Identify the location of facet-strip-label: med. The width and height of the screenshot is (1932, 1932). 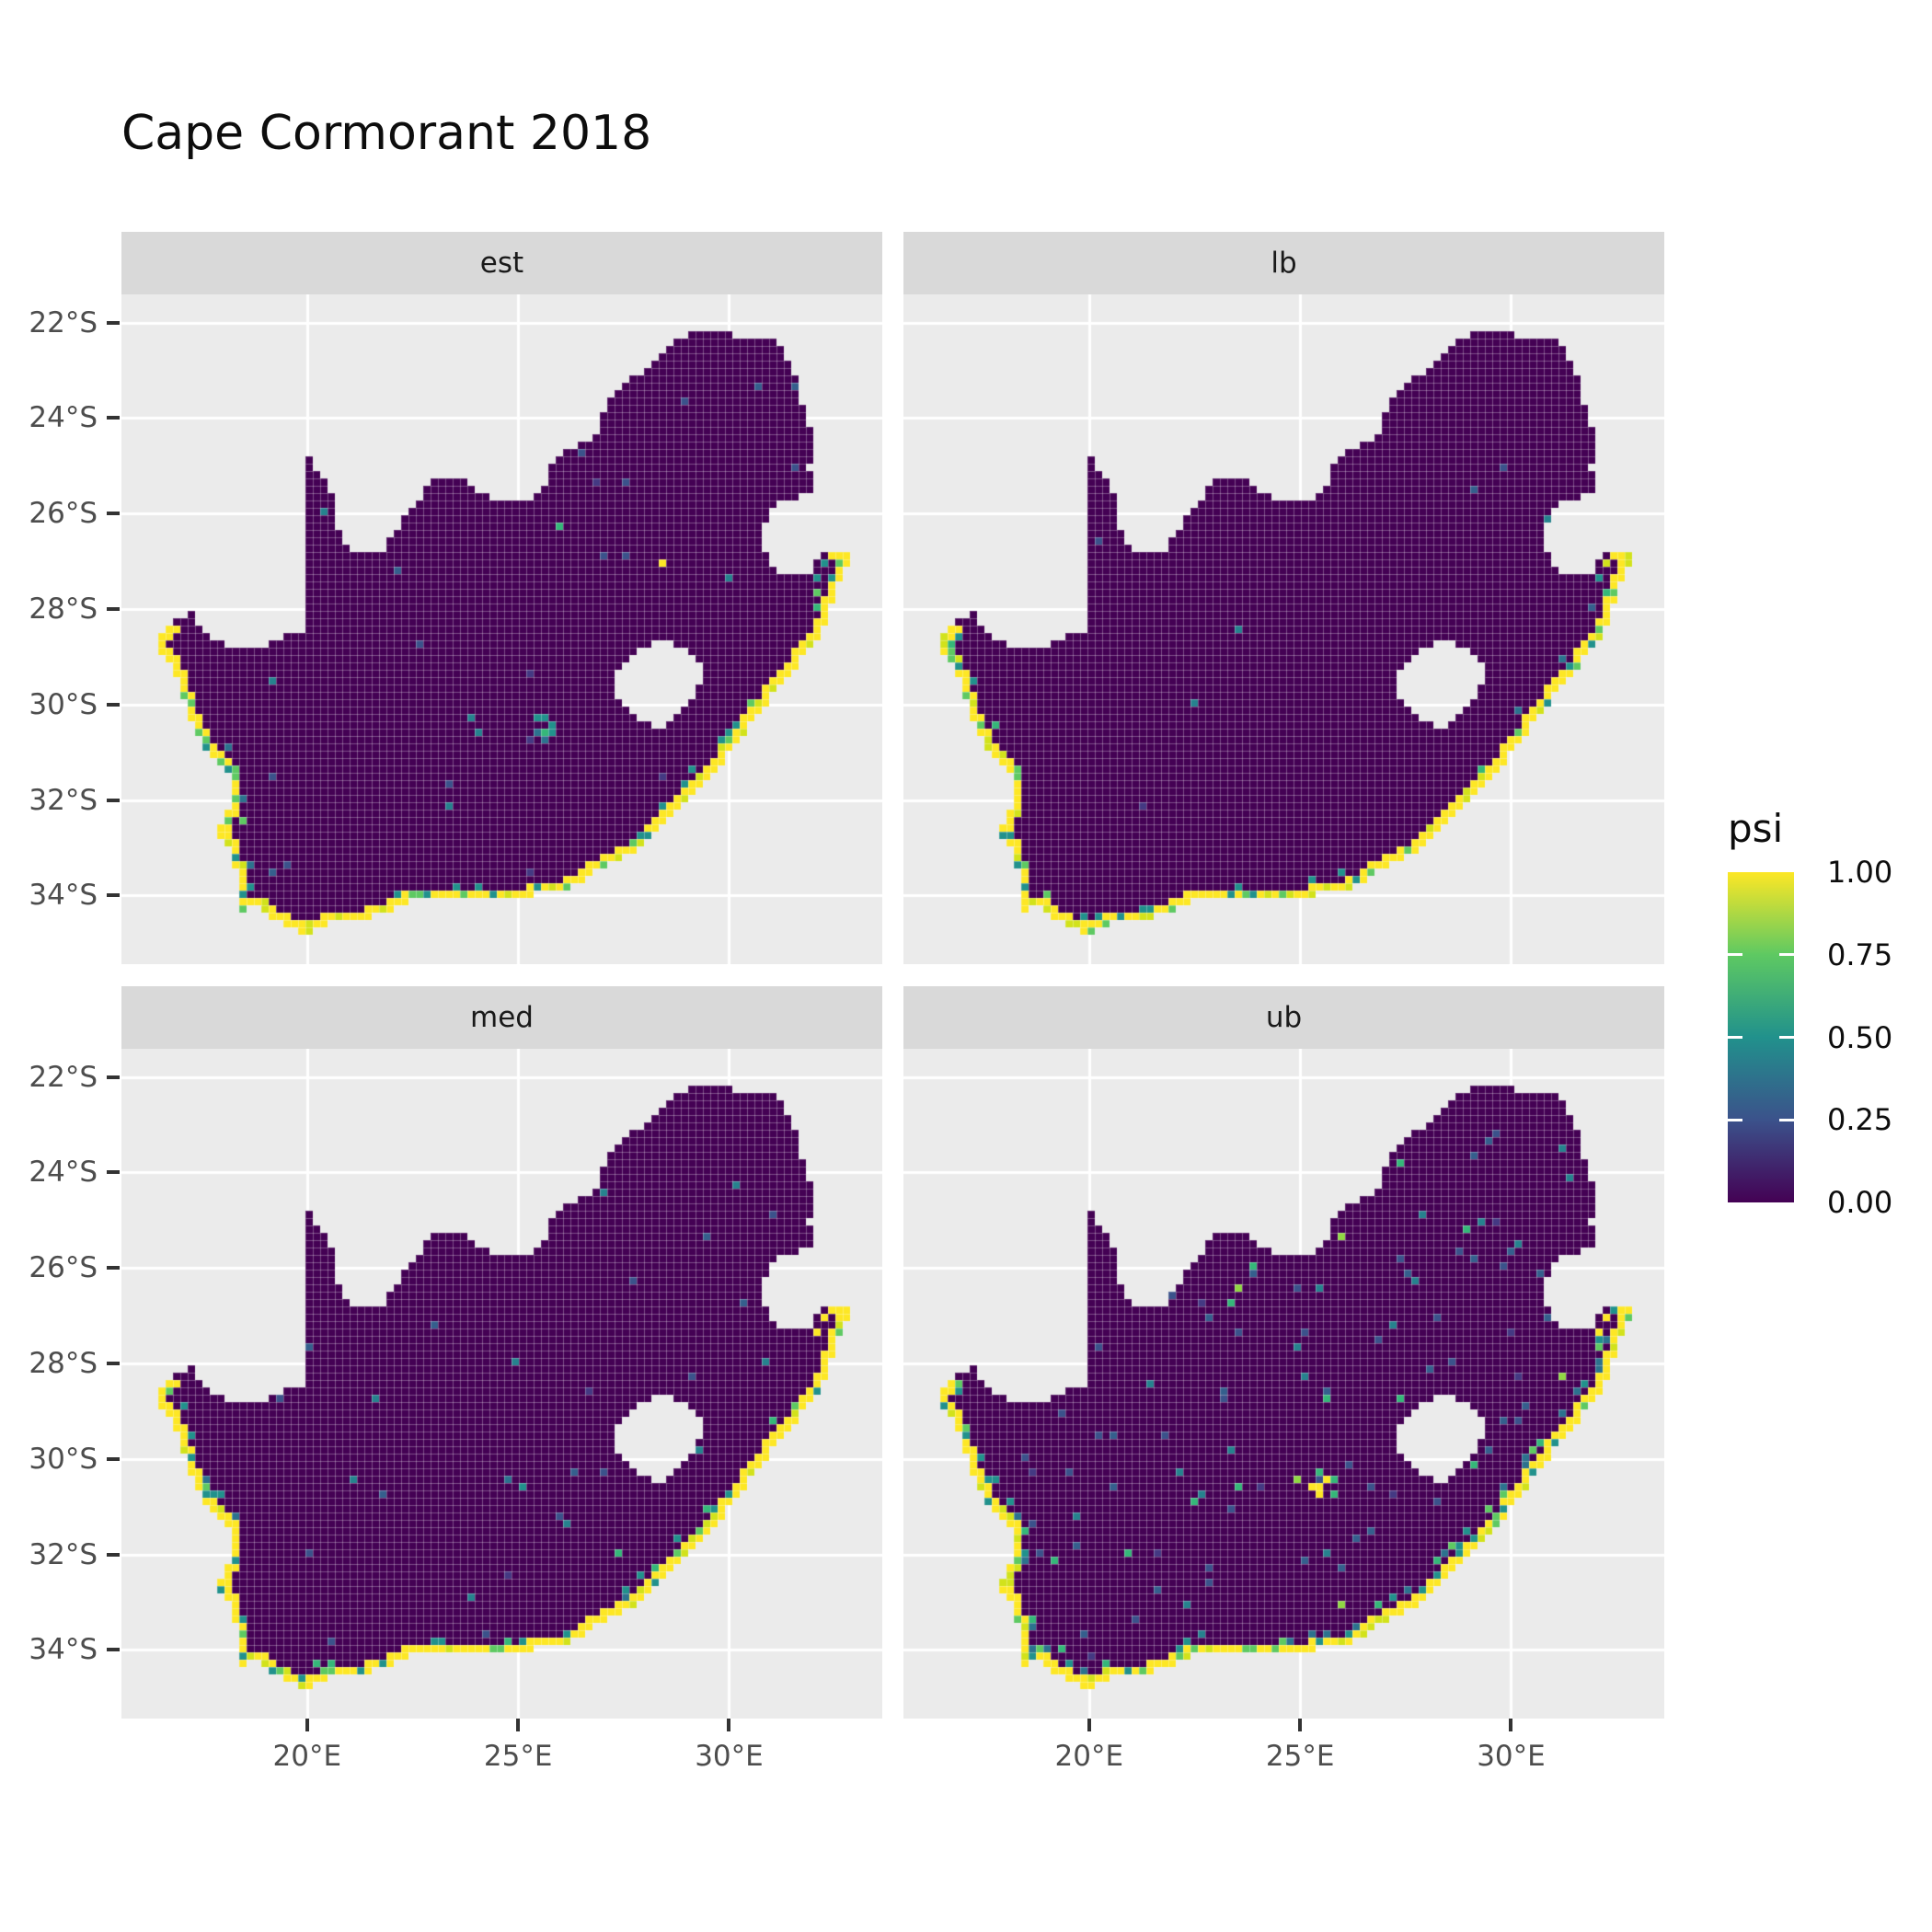
(502, 1018).